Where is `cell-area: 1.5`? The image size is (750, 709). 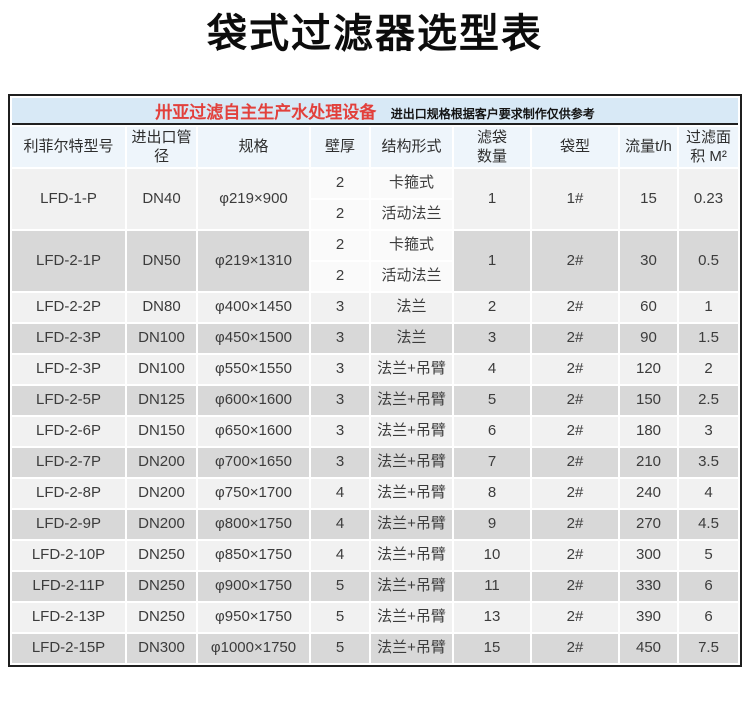
cell-area: 1.5 is located at coordinates (709, 338).